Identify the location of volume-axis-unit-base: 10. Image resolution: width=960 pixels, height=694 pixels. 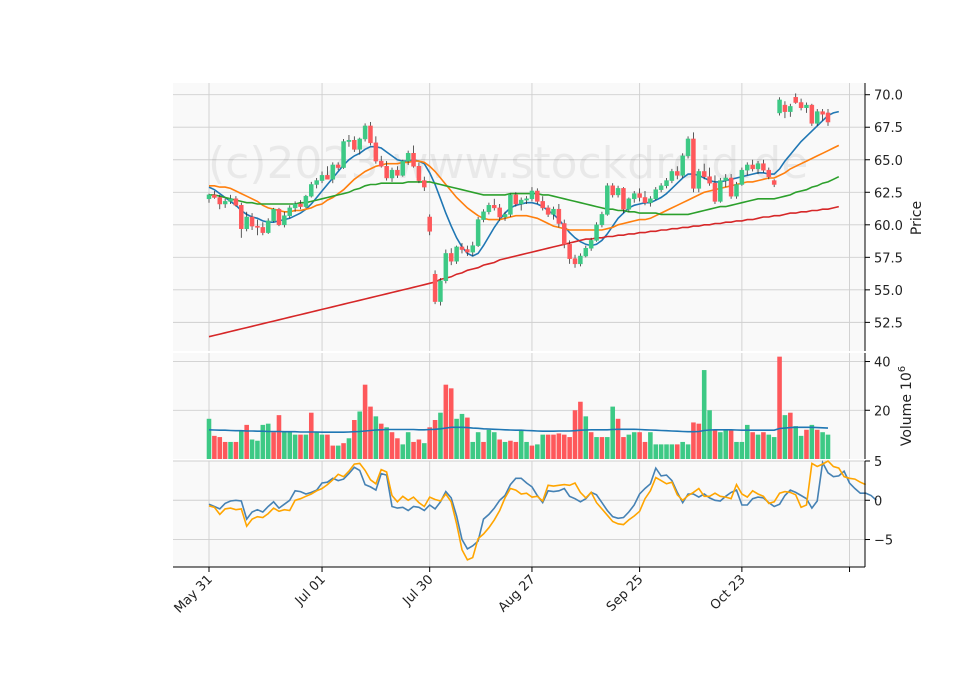
(907, 381).